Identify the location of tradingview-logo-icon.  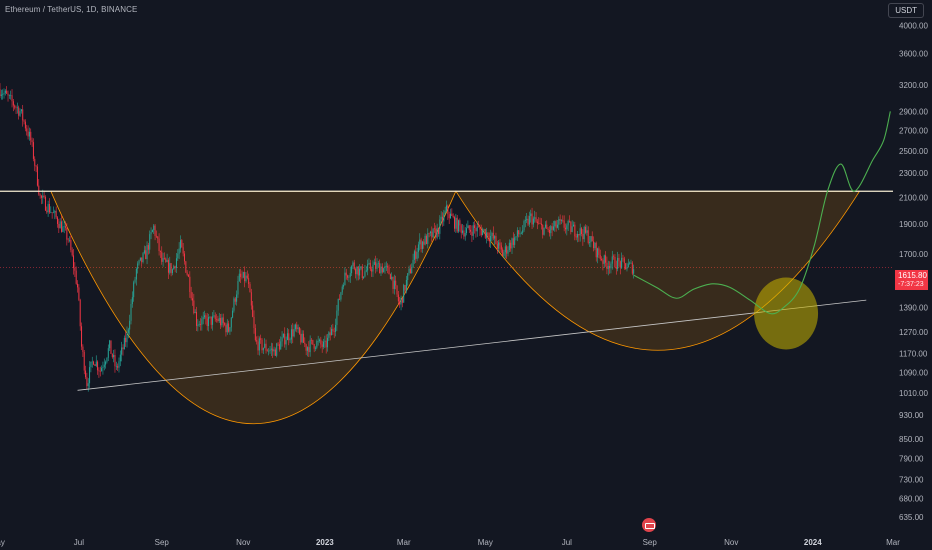
(649, 525).